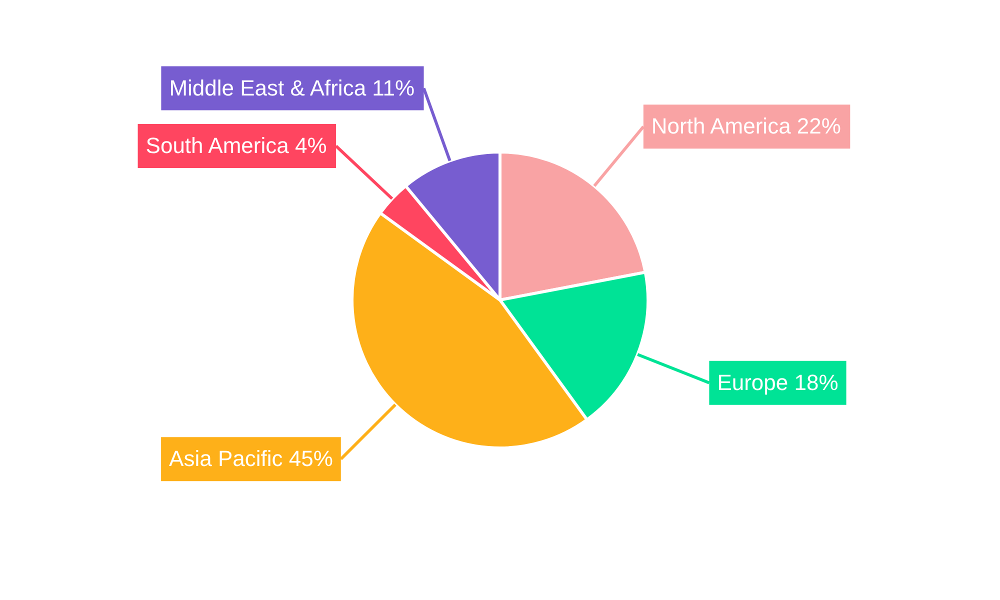 Image resolution: width=1000 pixels, height=600 pixels. Describe the element at coordinates (746, 126) in the screenshot. I see `slice-label: North America 22%` at that location.